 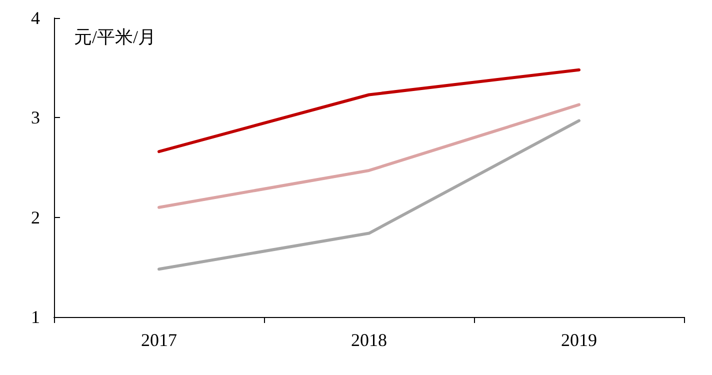 I want to click on y-tick-label: 2, so click(x=35, y=217).